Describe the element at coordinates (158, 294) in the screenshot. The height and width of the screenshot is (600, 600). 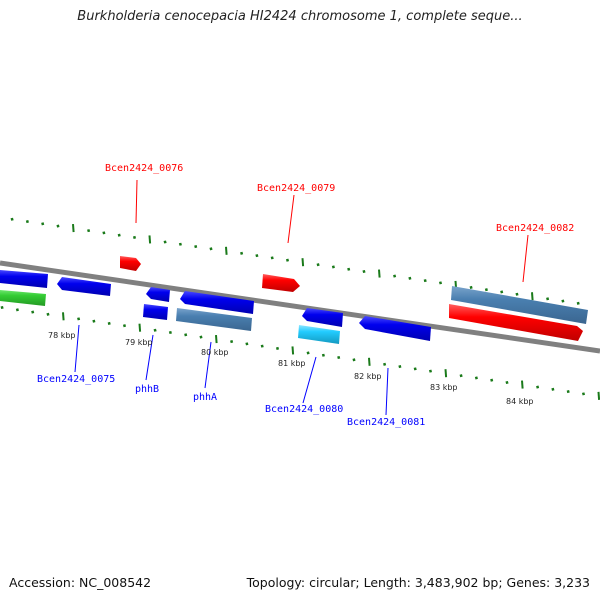
I see `gene-phhb` at that location.